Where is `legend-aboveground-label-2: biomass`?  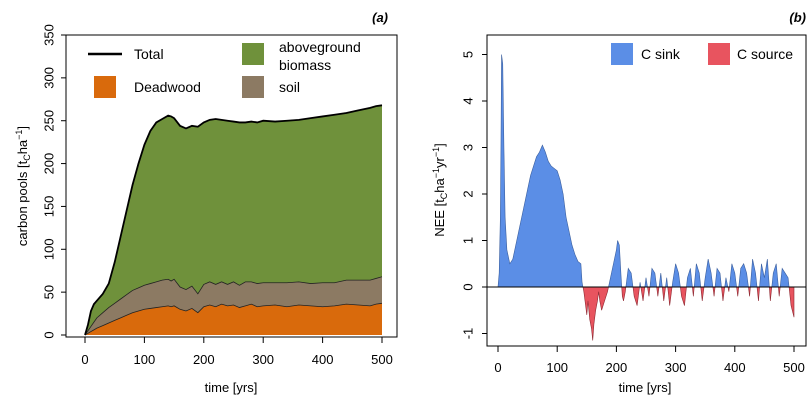
legend-aboveground-label-2: biomass is located at coordinates (305, 65).